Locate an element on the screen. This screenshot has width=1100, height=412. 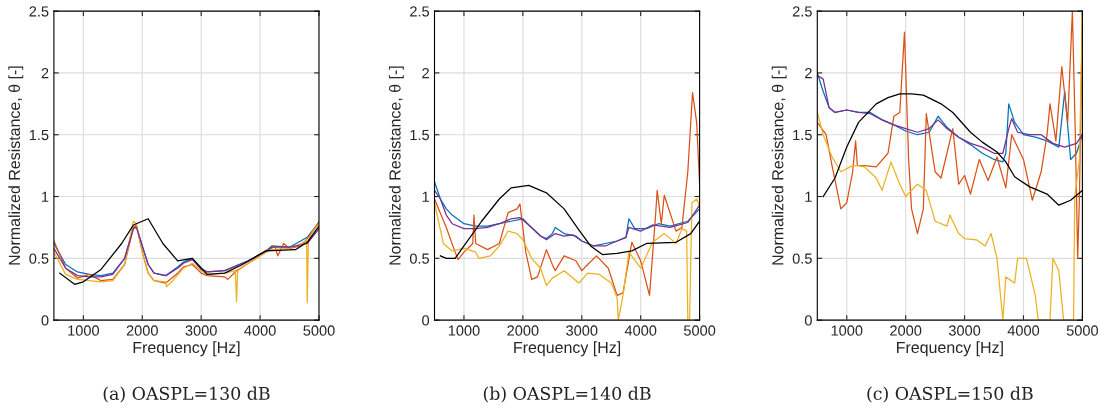
text: (a) OASPL=130 dB is located at coordinates (186, 394).